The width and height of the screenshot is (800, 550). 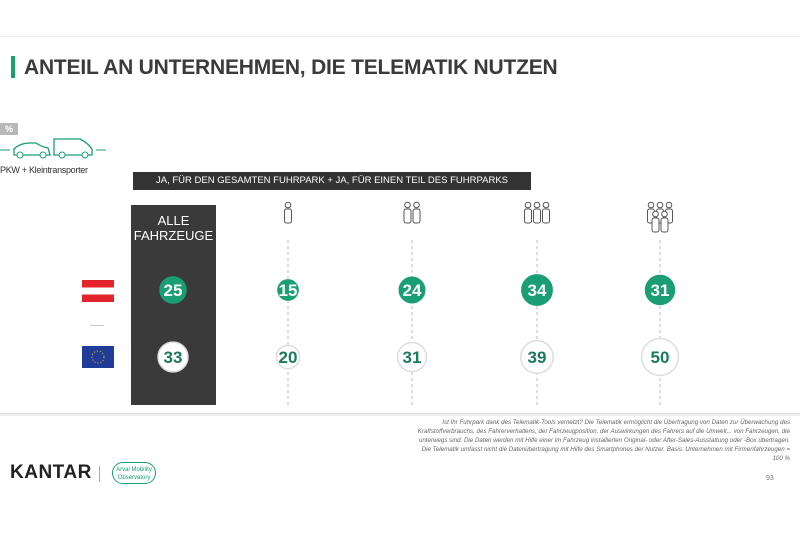 What do you see at coordinates (53, 148) in the screenshot?
I see `car-van-icon` at bounding box center [53, 148].